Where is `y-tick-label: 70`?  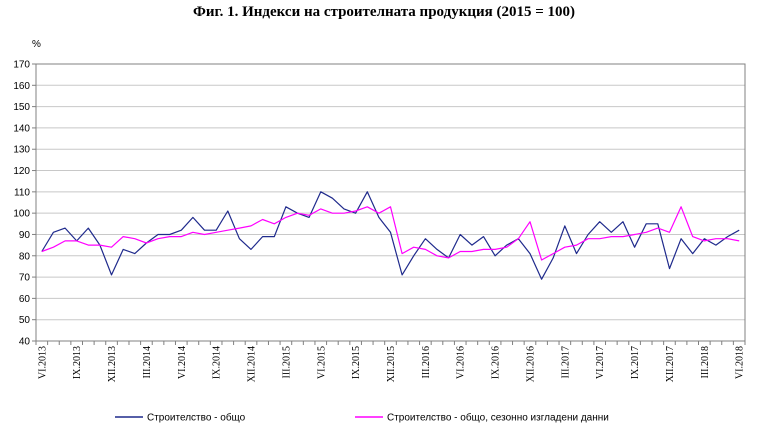 y-tick-label: 70 is located at coordinates (25, 278).